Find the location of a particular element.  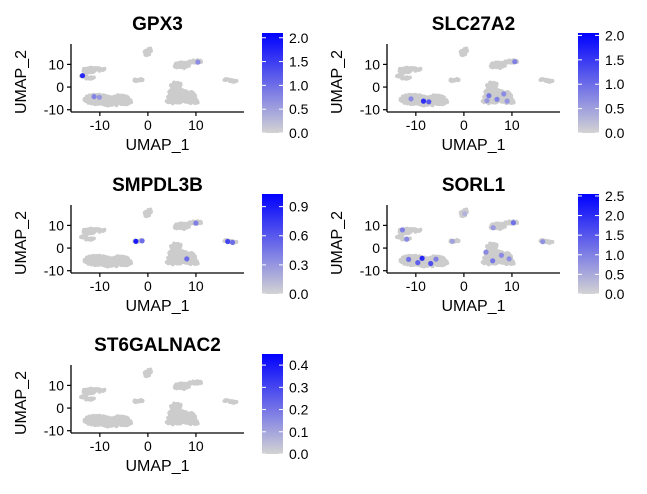

colorbar-tick-label: 0.9 is located at coordinates (299, 207).